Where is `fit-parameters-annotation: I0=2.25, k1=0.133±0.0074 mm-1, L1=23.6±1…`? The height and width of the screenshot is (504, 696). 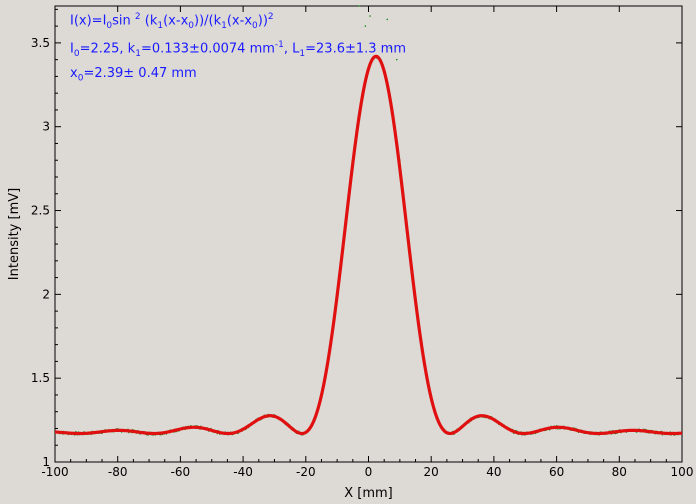
fit-parameters-annotation: I0=2.25, k1=0.133±0.0074 mm-1, L1=23.6±1… is located at coordinates (238, 49).